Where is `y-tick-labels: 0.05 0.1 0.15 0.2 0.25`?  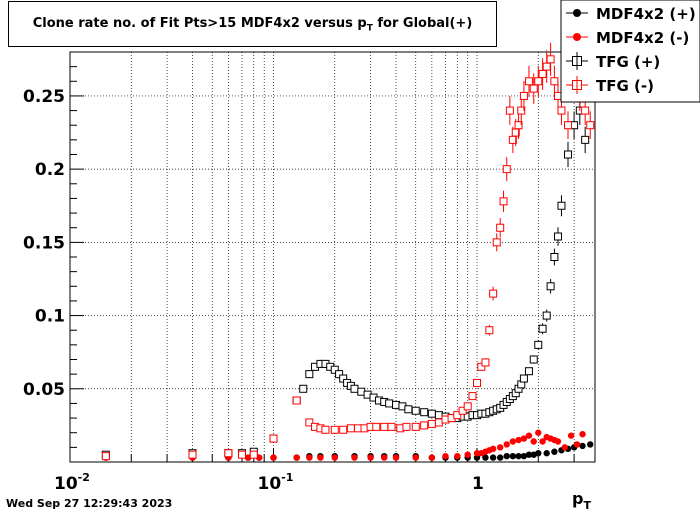 y-tick-labels: 0.05 0.1 0.15 0.2 0.25 is located at coordinates (44, 243).